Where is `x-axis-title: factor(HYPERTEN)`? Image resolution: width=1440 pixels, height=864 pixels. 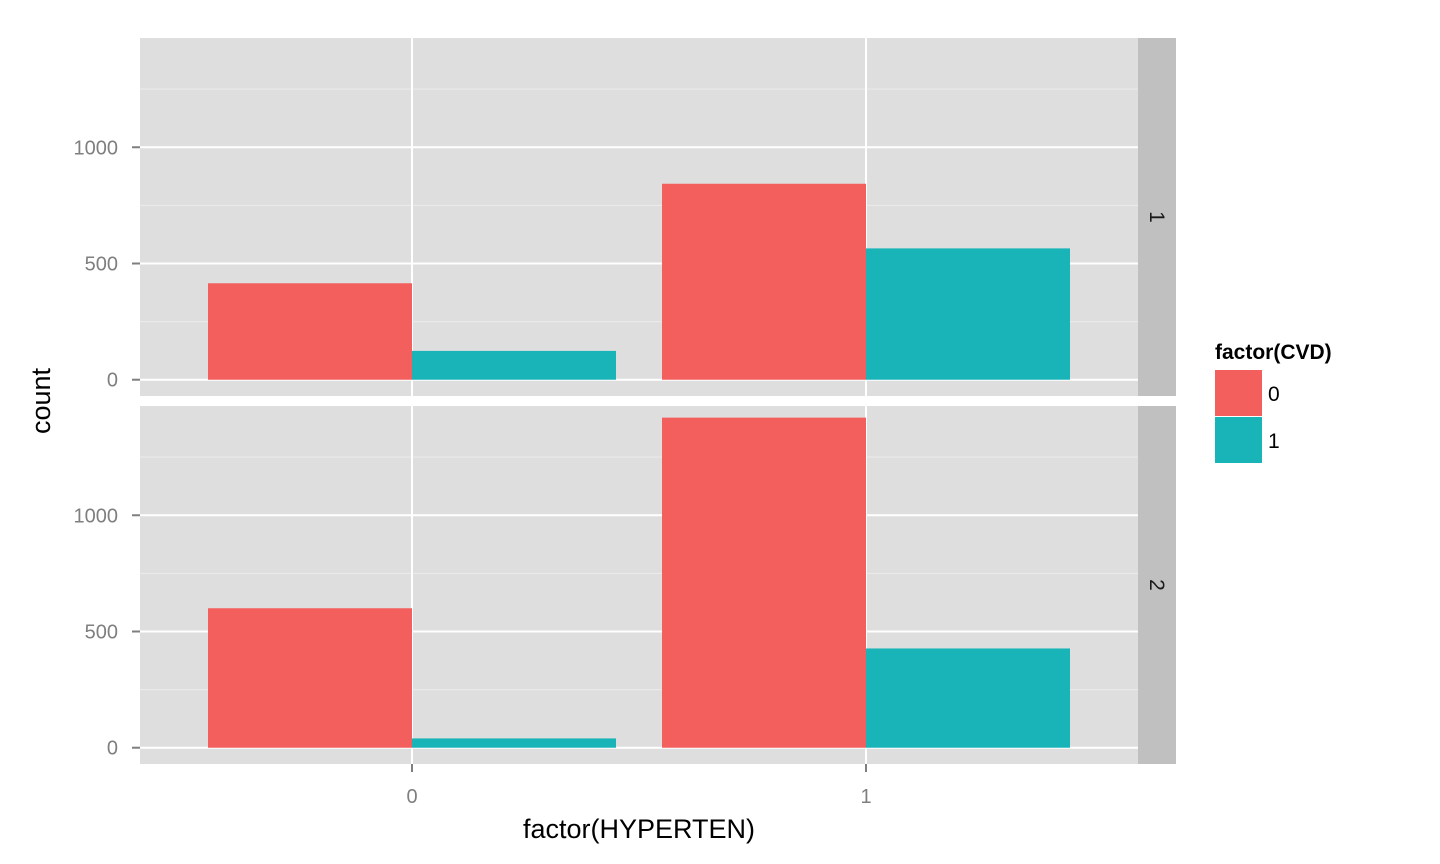 x-axis-title: factor(HYPERTEN) is located at coordinates (639, 829).